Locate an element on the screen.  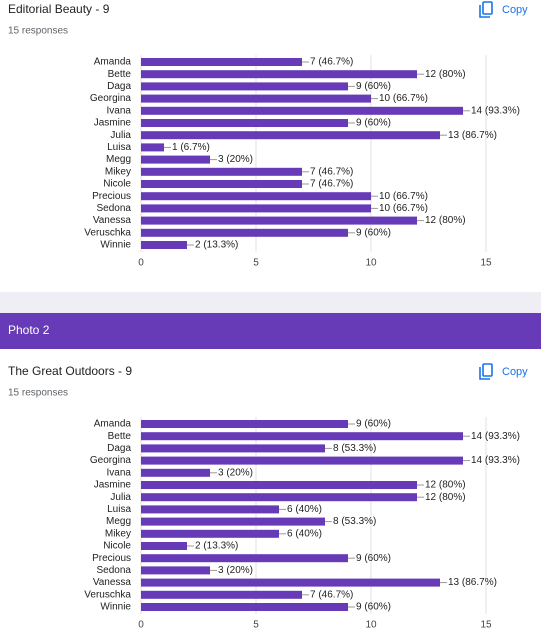
category-label: Winnie is located at coordinates (115, 245).